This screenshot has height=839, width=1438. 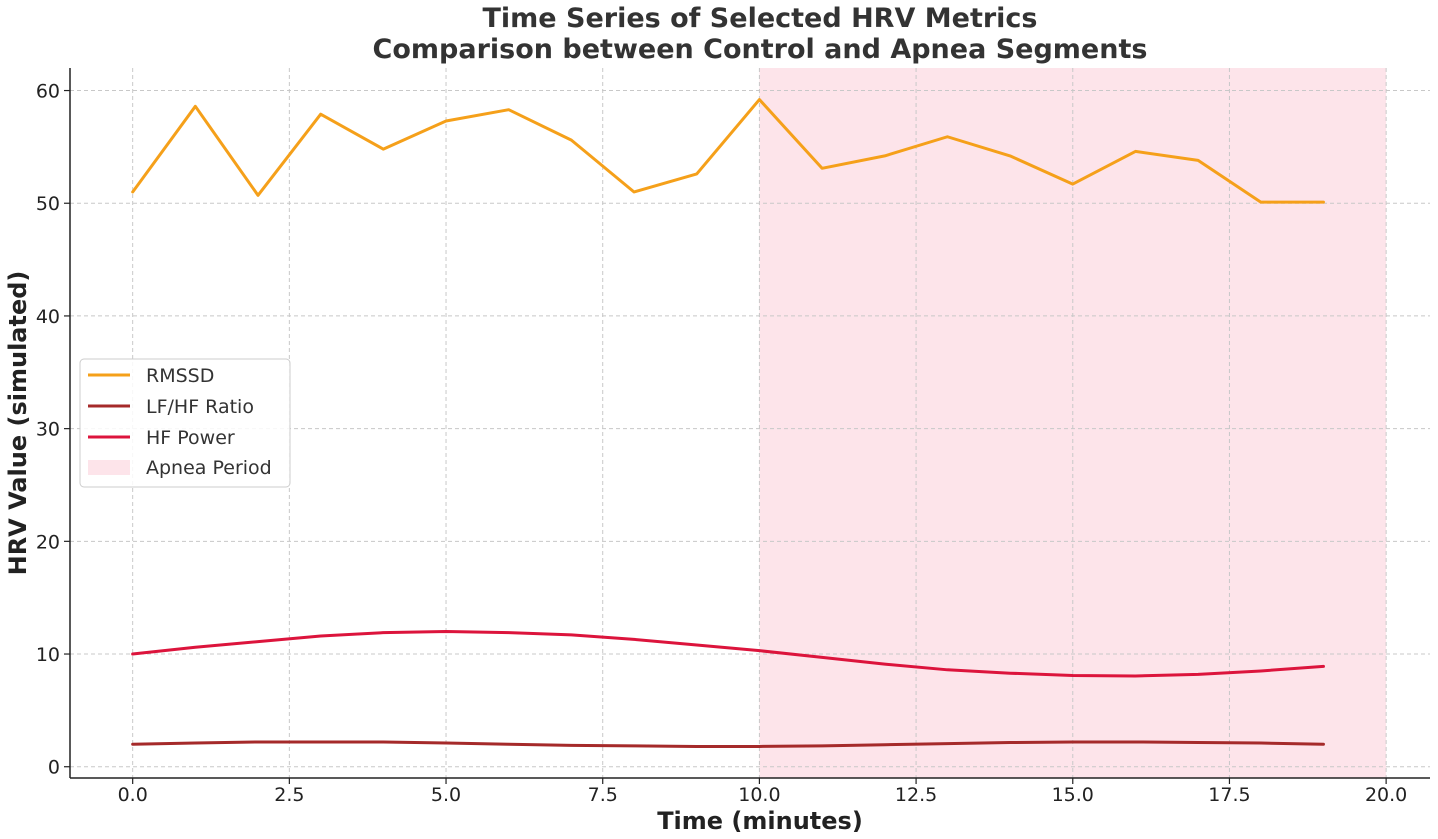 I want to click on legend-label-lf-hf-ratio: LF/HF Ratio, so click(x=200, y=407).